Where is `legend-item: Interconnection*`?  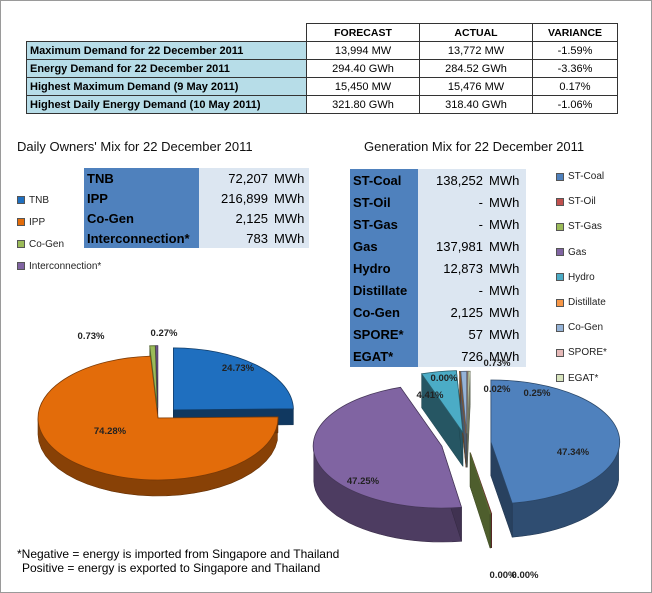 legend-item: Interconnection* is located at coordinates (59, 266).